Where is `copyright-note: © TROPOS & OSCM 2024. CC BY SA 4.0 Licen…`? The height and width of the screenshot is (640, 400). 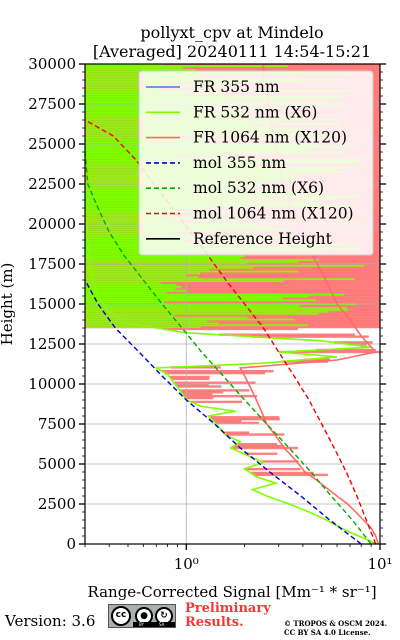 copyright-note: © TROPOS & OSCM 2024. CC BY SA 4.0 Licen… is located at coordinates (335, 628).